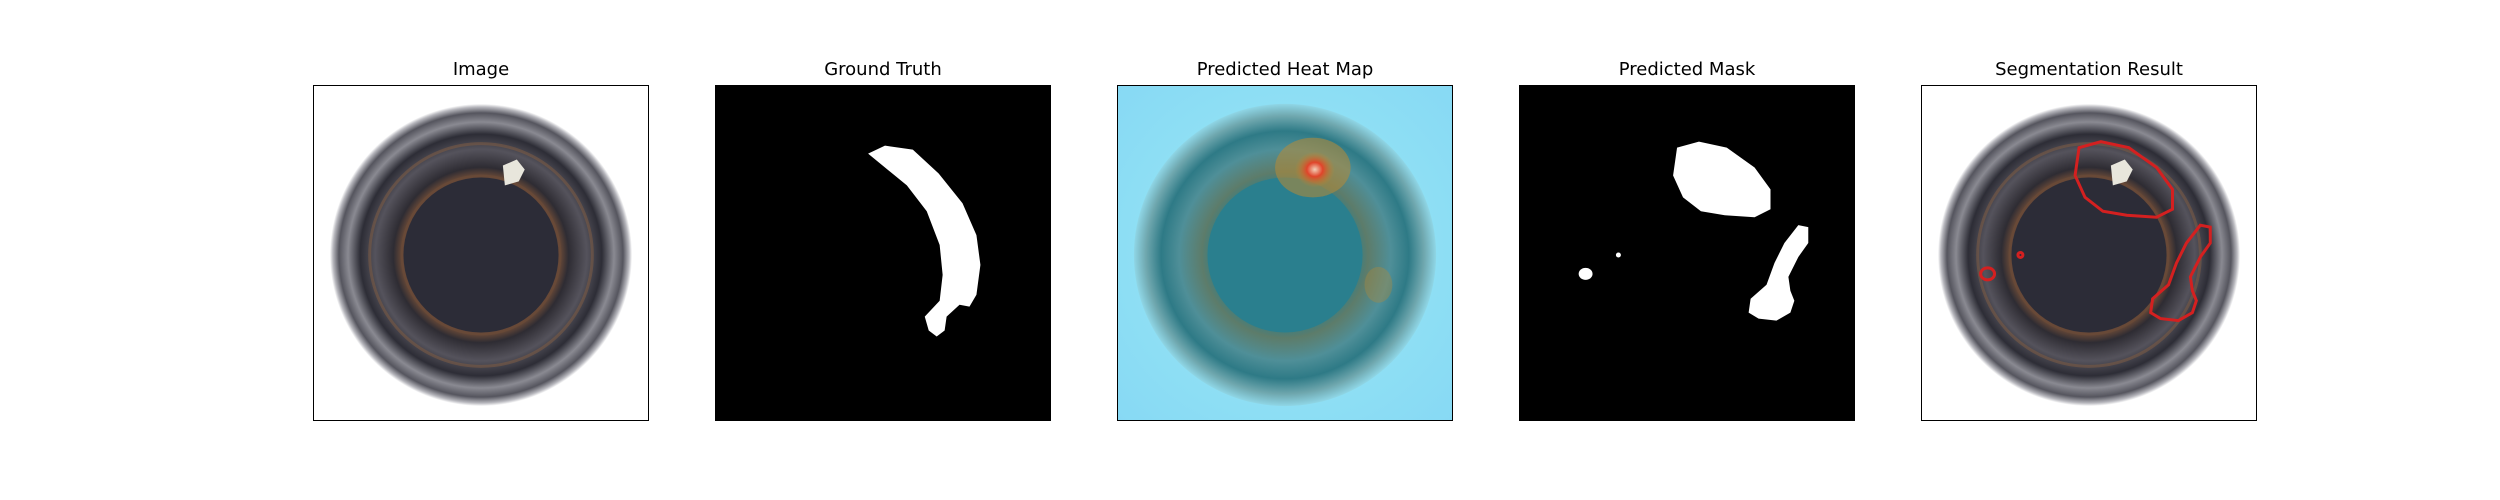  I want to click on mask-blob-top, so click(1722, 179).